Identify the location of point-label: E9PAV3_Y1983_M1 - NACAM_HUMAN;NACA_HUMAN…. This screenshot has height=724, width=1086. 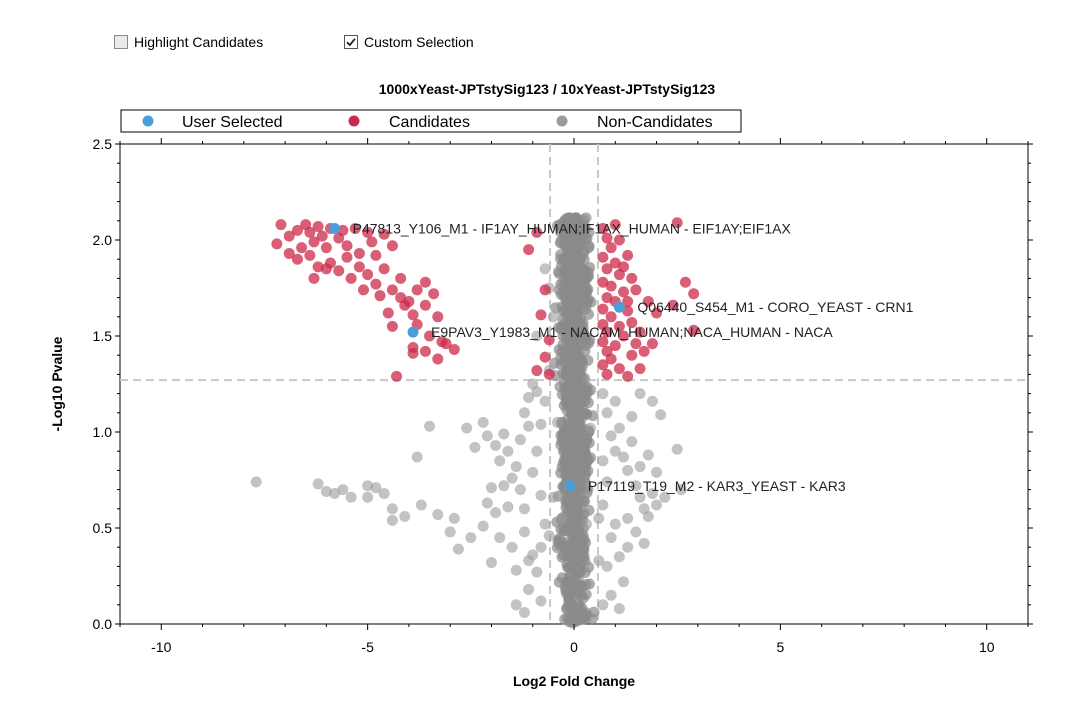
(632, 332).